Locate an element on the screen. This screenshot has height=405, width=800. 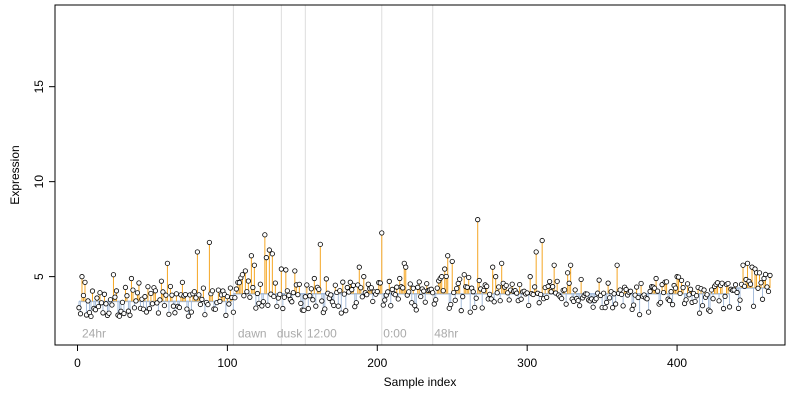
x-axis: 0 100 200 300 400 is located at coordinates (380, 357).